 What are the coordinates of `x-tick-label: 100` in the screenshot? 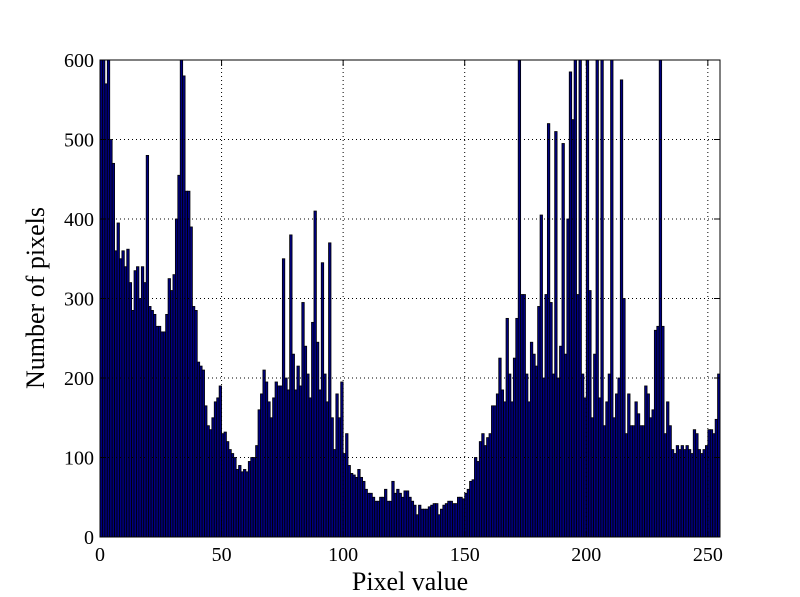 It's located at (343, 555).